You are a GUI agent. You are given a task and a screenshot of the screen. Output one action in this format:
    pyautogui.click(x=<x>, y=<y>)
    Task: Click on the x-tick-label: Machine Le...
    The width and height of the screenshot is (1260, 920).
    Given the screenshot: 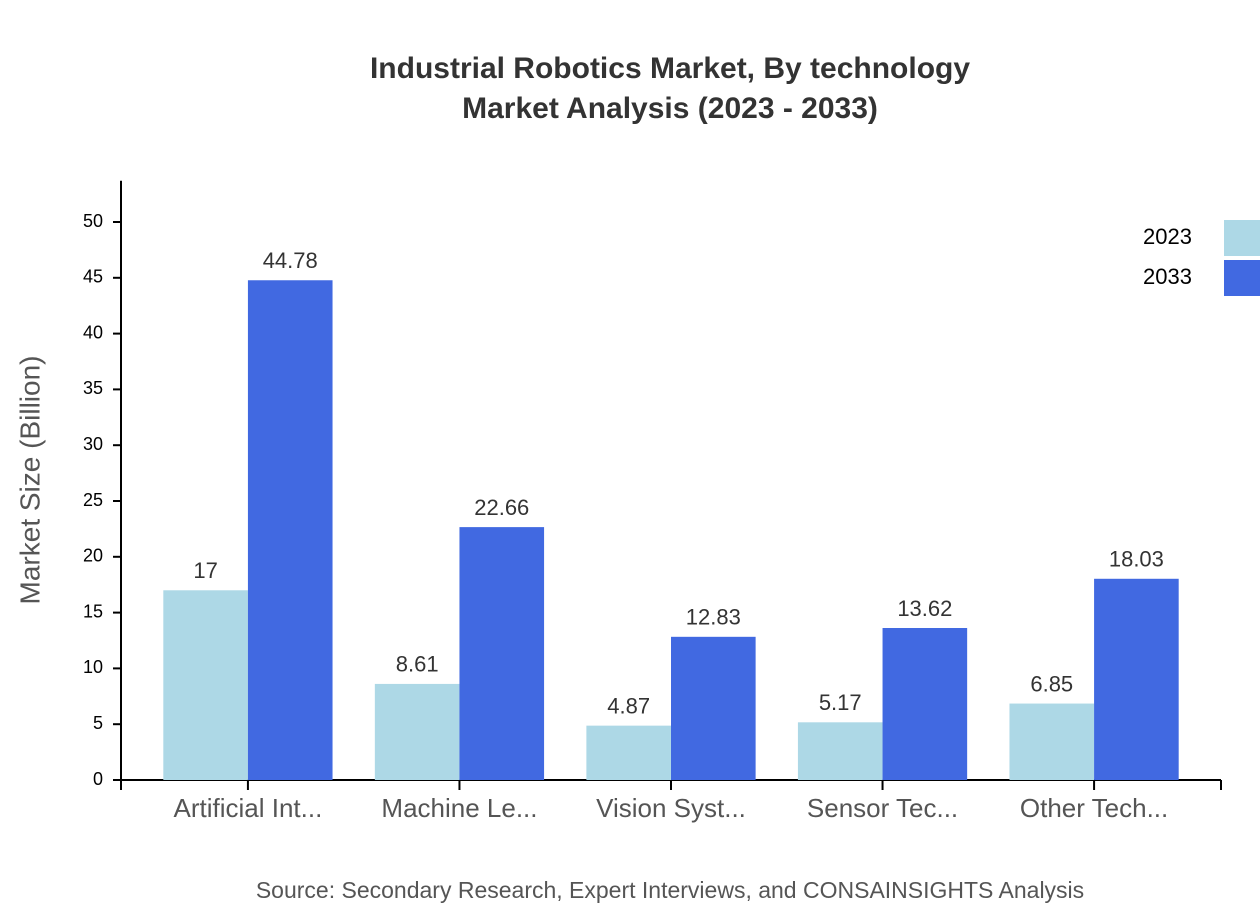 What is the action you would take?
    pyautogui.click(x=459, y=808)
    